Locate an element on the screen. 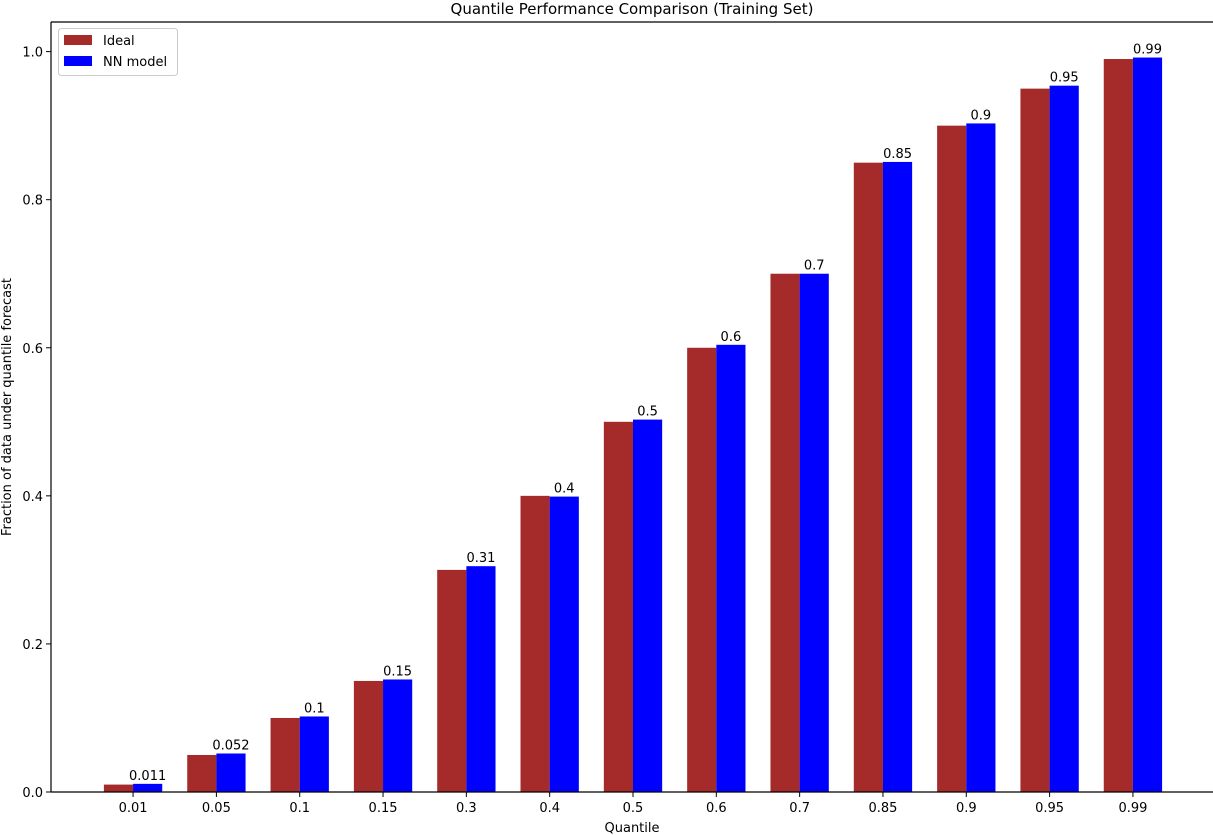  data-label: 0.99 is located at coordinates (1147, 50).